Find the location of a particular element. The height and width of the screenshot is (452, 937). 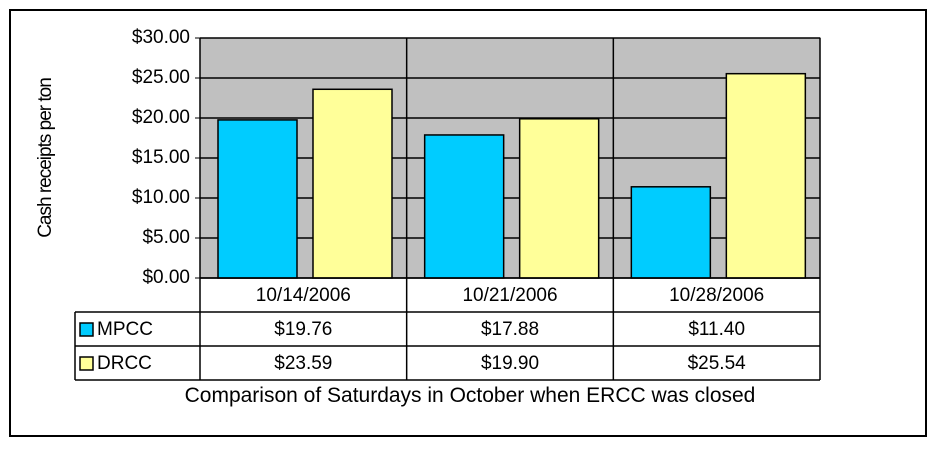

y-tick-label: $5.00 is located at coordinates (166, 237).